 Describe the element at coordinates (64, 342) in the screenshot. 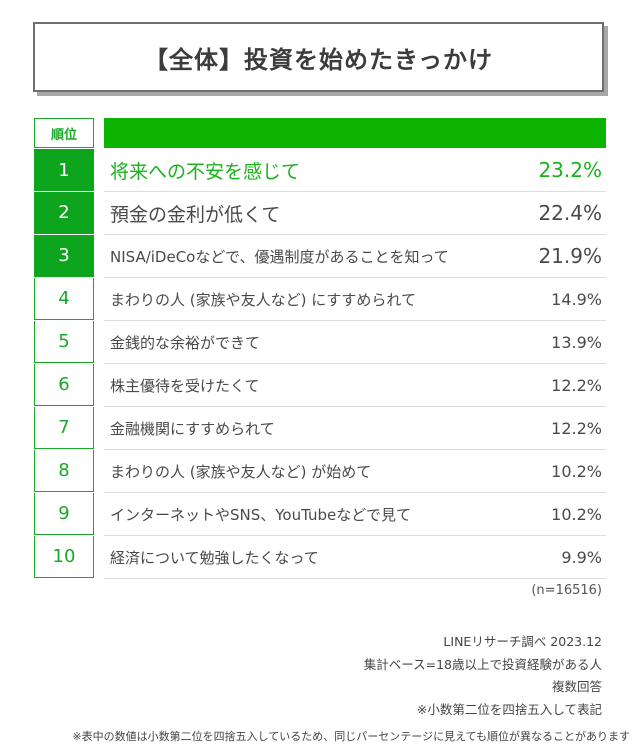

I see `rank-cell: 5` at that location.